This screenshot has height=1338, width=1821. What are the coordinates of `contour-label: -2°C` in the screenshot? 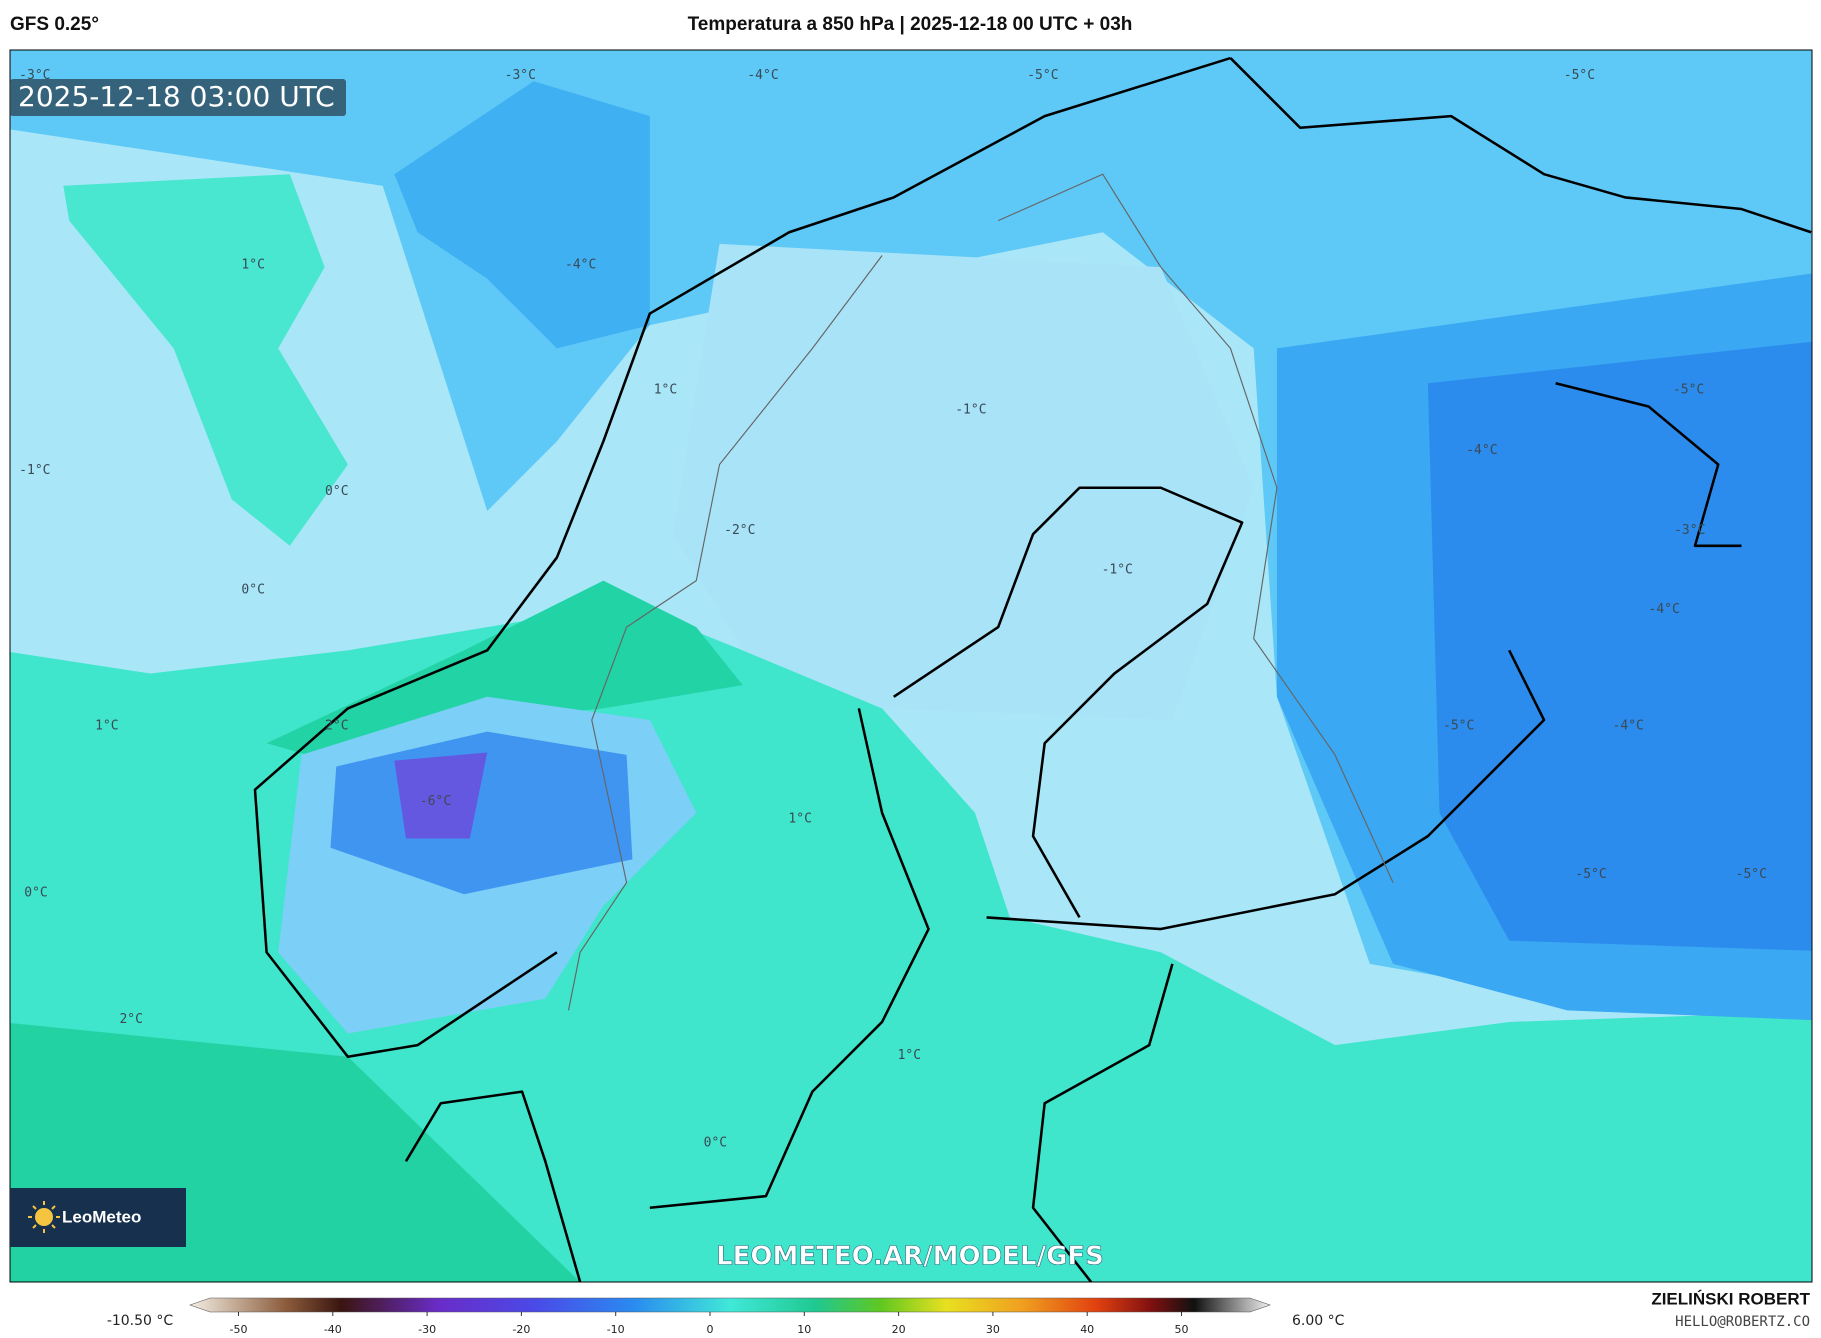 It's located at (739, 530).